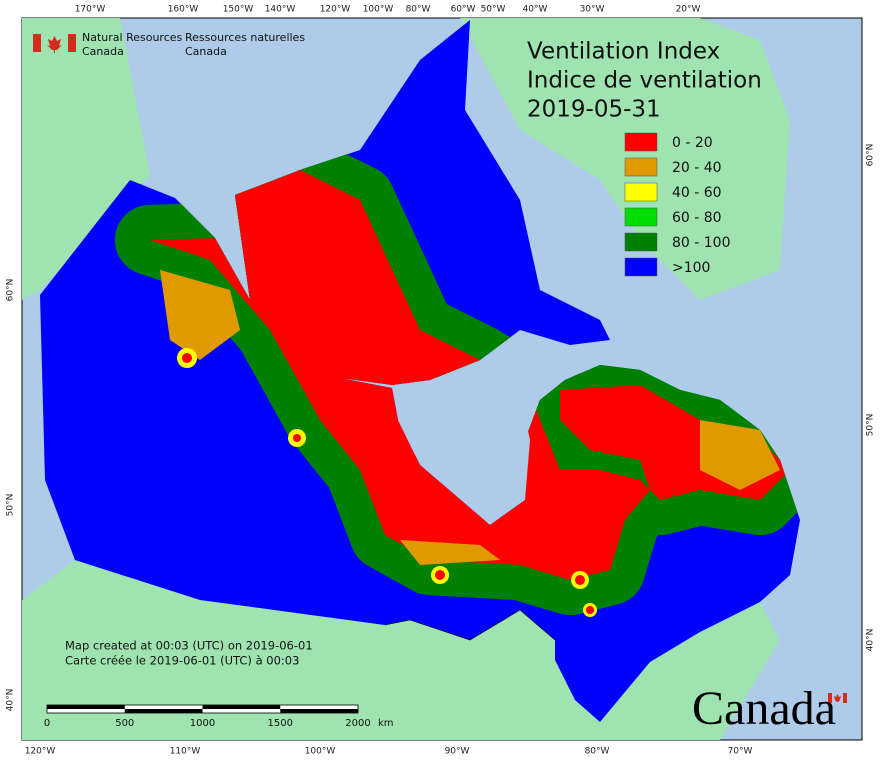 This screenshot has width=880, height=760. What do you see at coordinates (592, 10) in the screenshot?
I see `graticule-label: 30°W` at bounding box center [592, 10].